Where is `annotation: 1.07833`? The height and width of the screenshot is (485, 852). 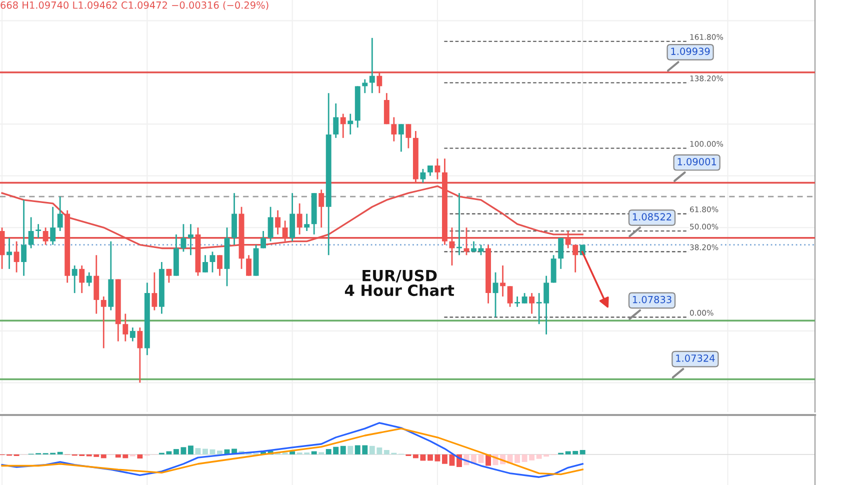
annotation: 1.07833 is located at coordinates (652, 300).